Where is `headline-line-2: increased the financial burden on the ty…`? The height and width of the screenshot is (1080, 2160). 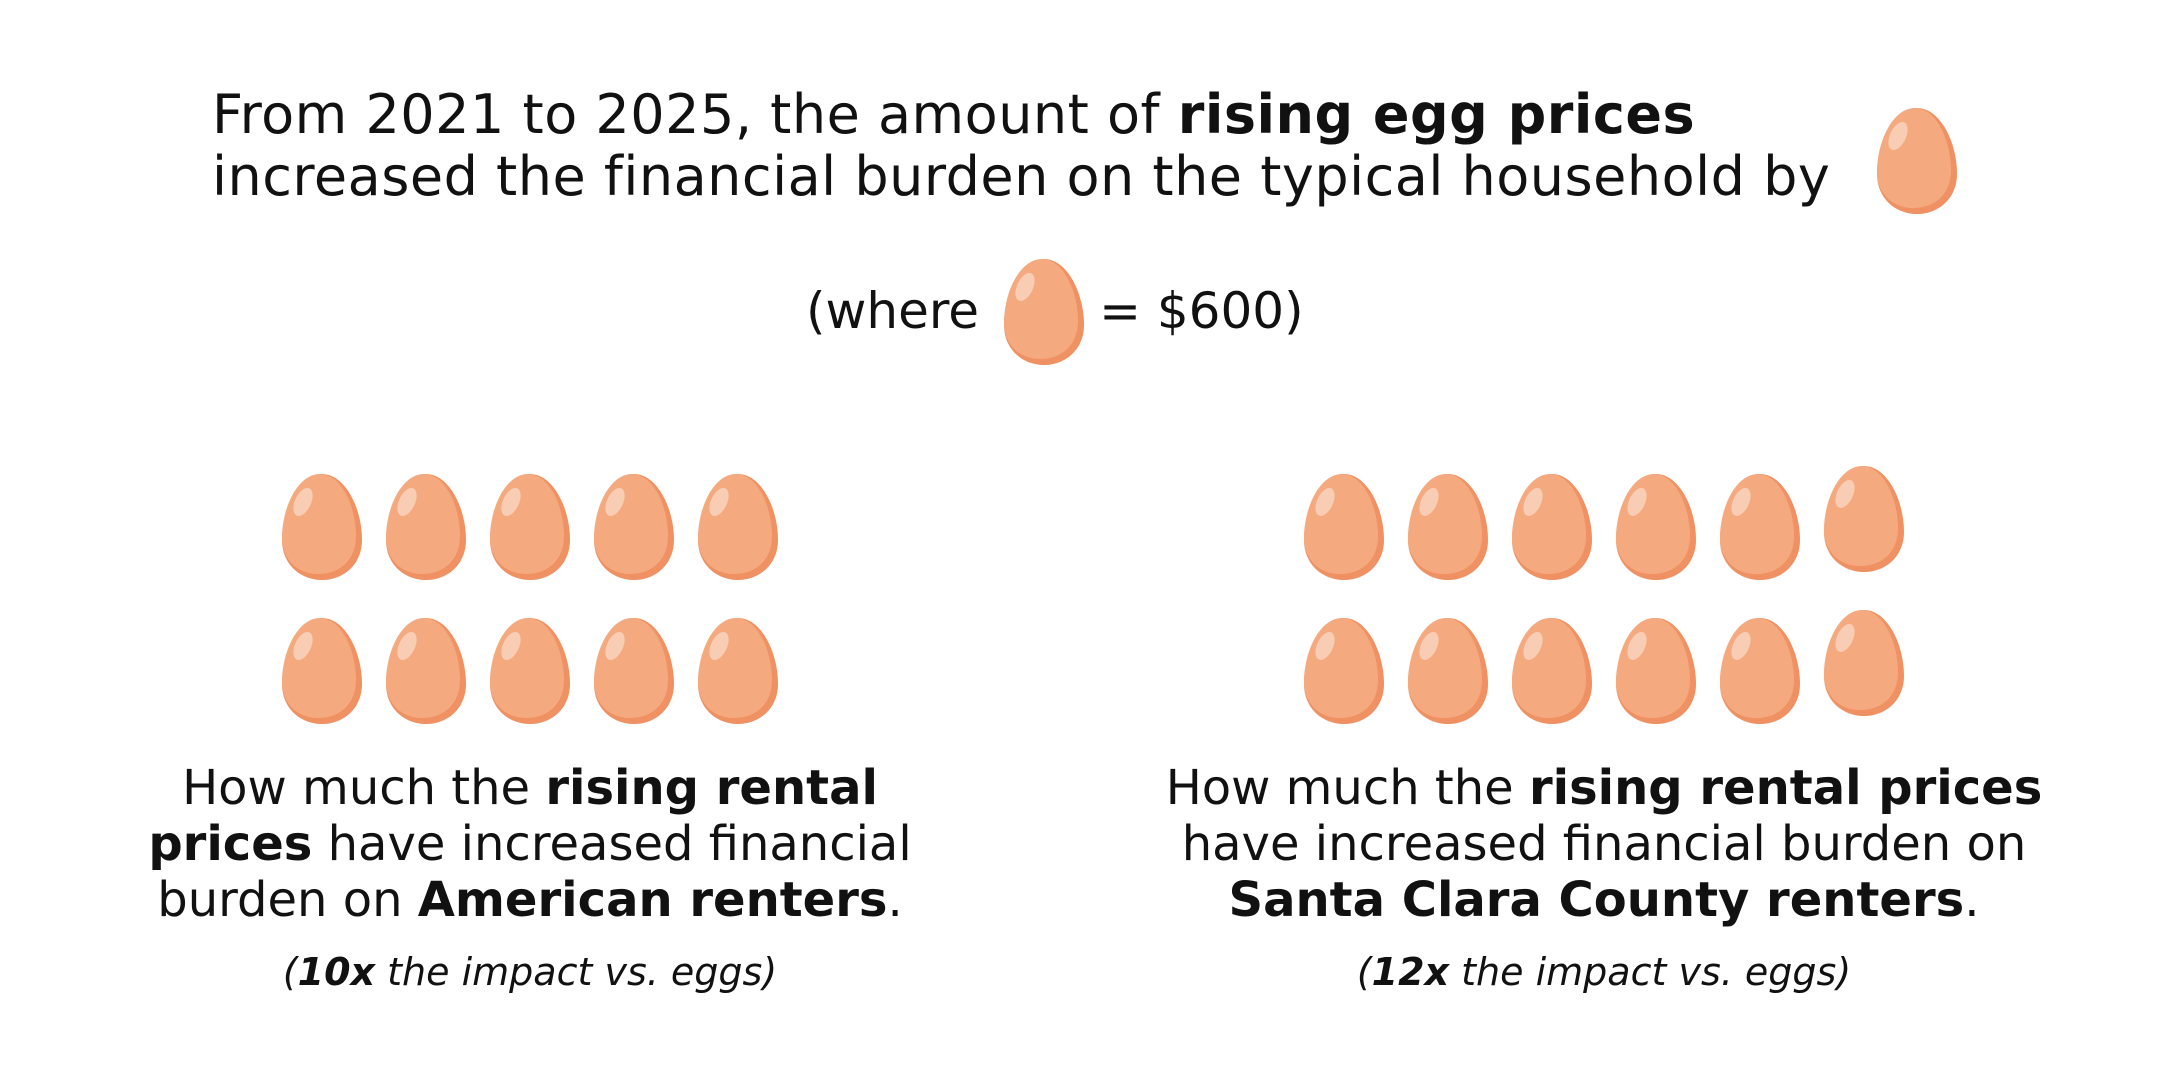 headline-line-2: increased the financial burden on the ty… is located at coordinates (1021, 176).